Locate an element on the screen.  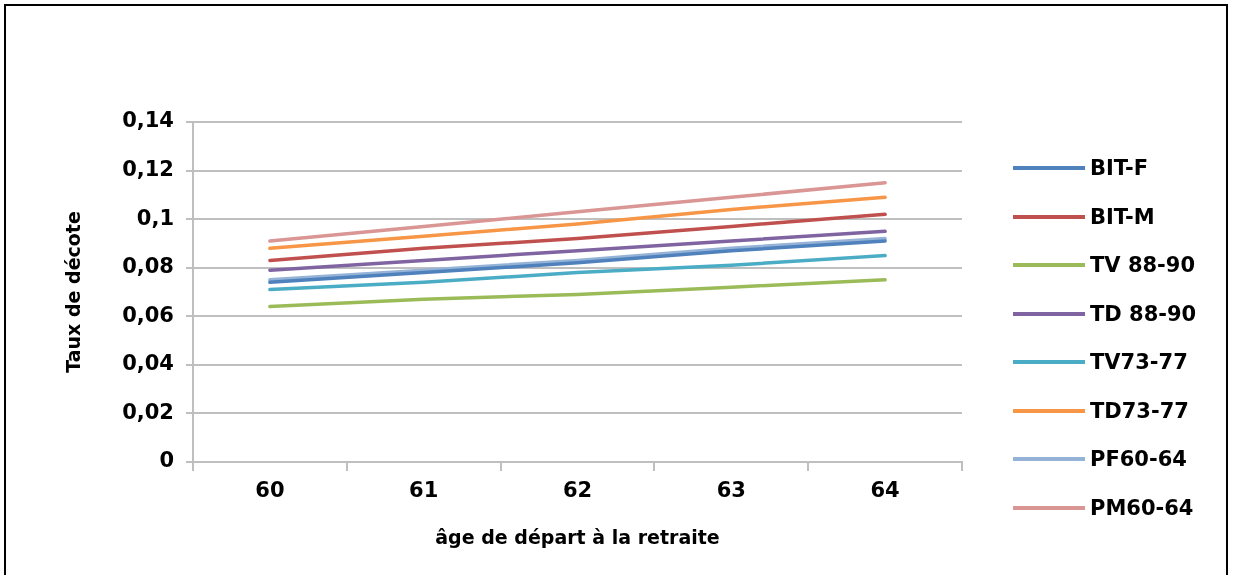
y-tick-label: 0,14 is located at coordinates (148, 120).